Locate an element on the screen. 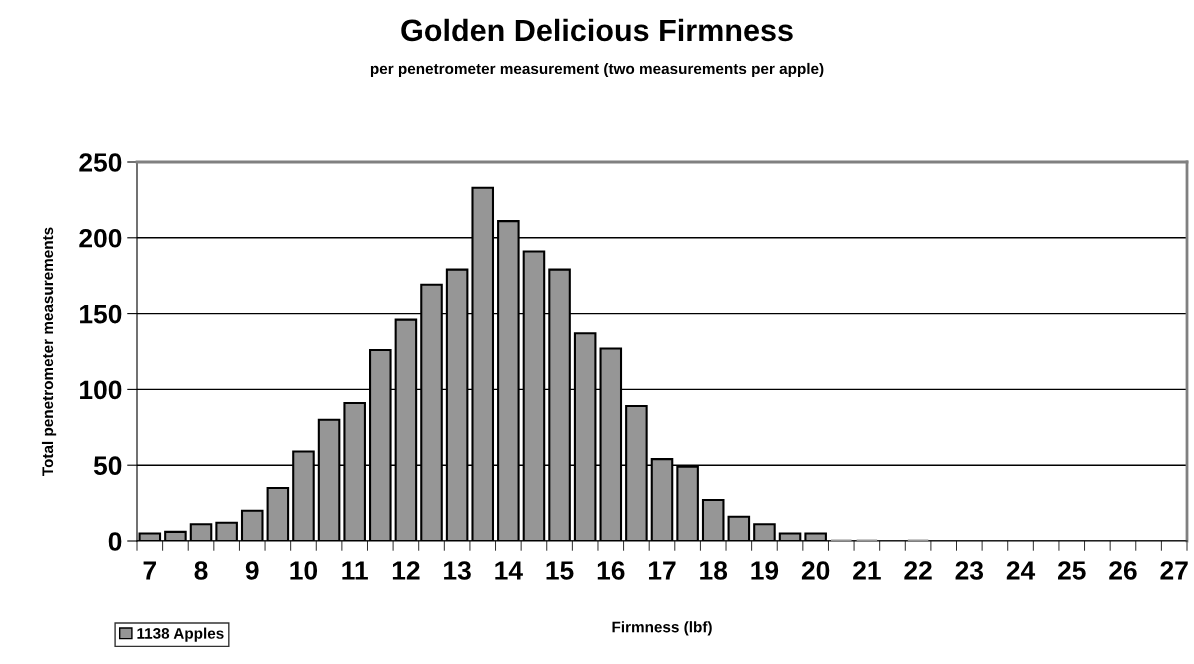 Image resolution: width=1194 pixels, height=664 pixels. x-tick-label: 22 is located at coordinates (918, 570).